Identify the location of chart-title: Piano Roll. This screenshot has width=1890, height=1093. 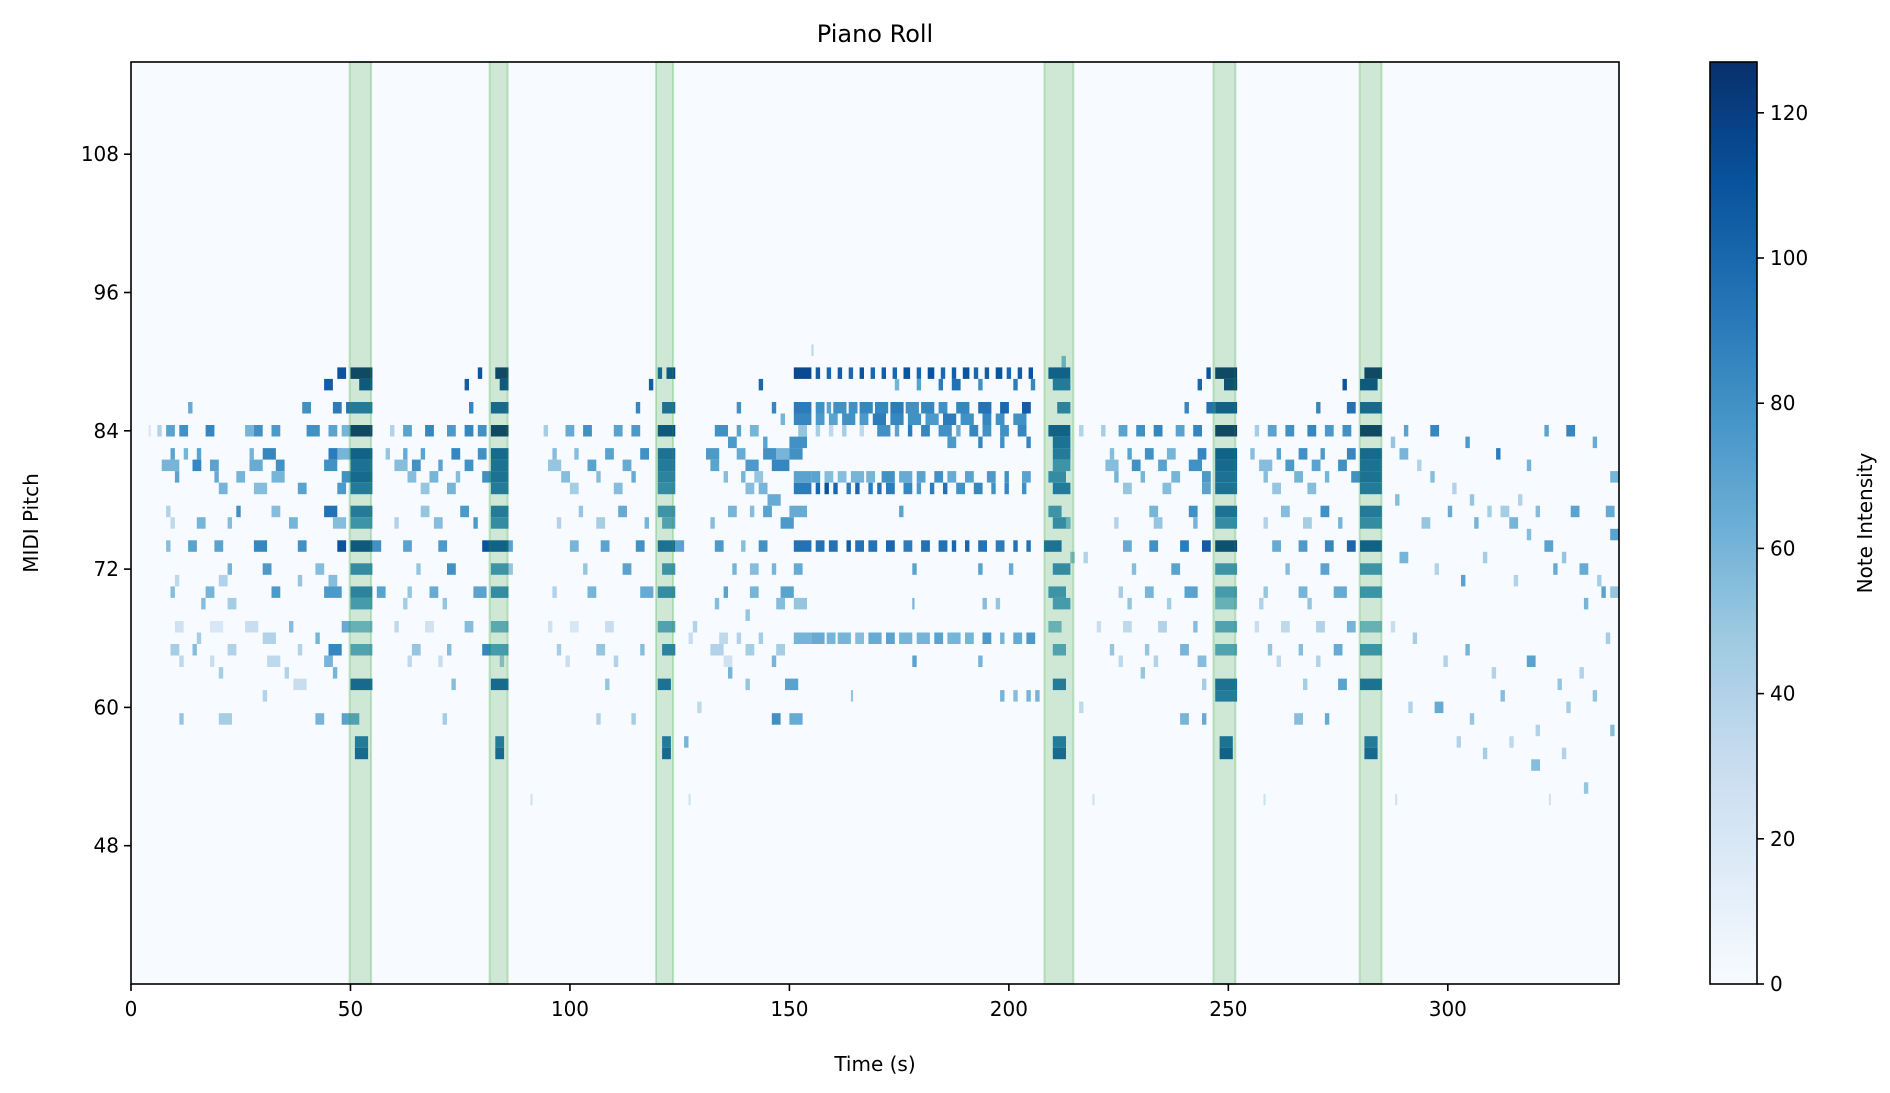
(875, 34).